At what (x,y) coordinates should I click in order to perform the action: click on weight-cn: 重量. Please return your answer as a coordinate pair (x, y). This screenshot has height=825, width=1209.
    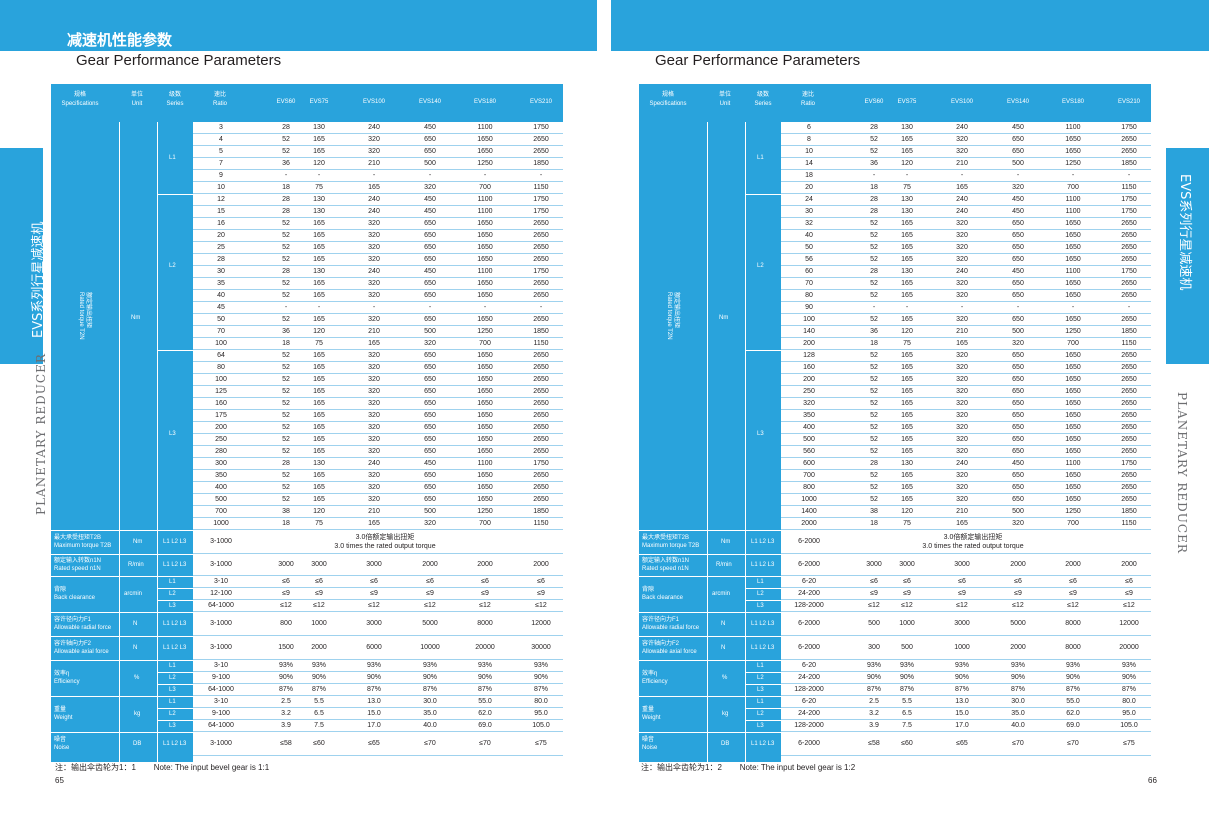
    Looking at the image, I should click on (648, 710).